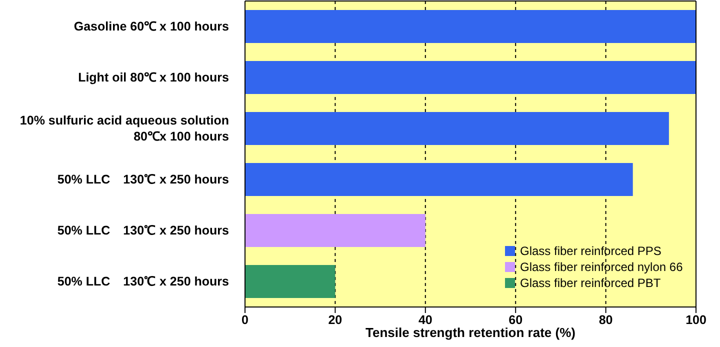  I want to click on x-tick-label: 80, so click(605, 319).